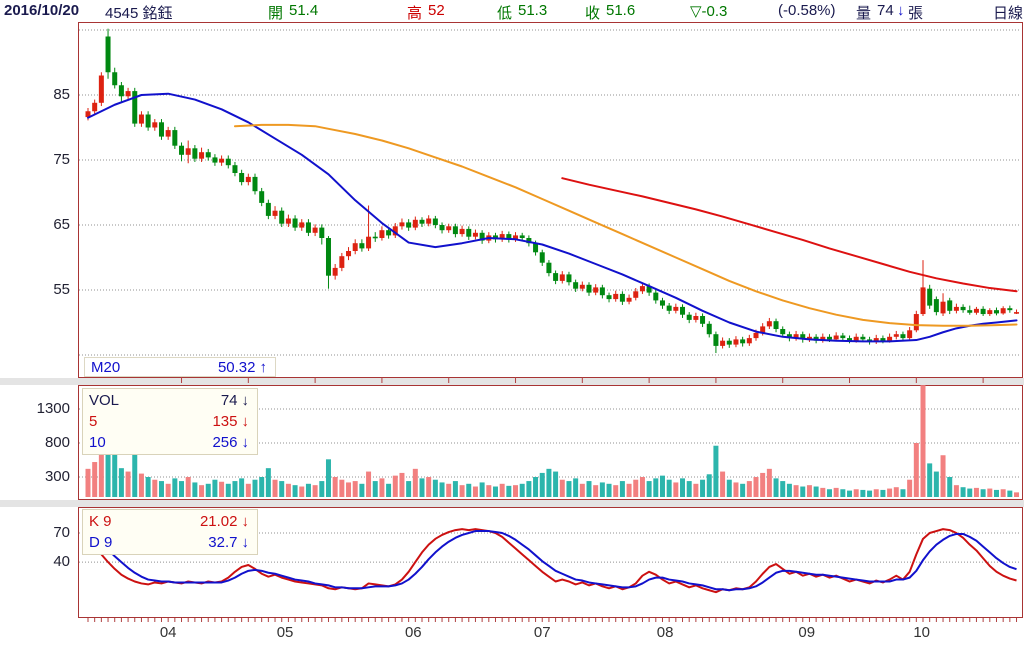 The height and width of the screenshot is (662, 1024). Describe the element at coordinates (170, 421) in the screenshot. I see `volume-legend: VOL 74 ↓ 5 135 ↓ 10 256 ↓` at that location.